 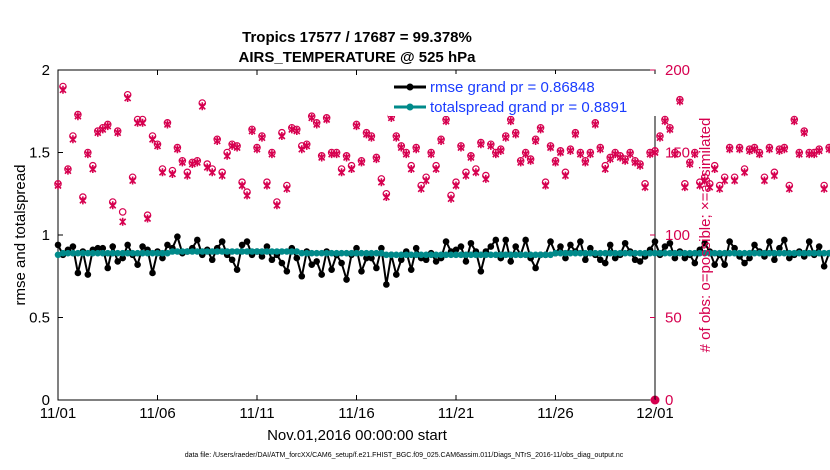 I want to click on x-tick-label: 11/26, so click(x=555, y=413).